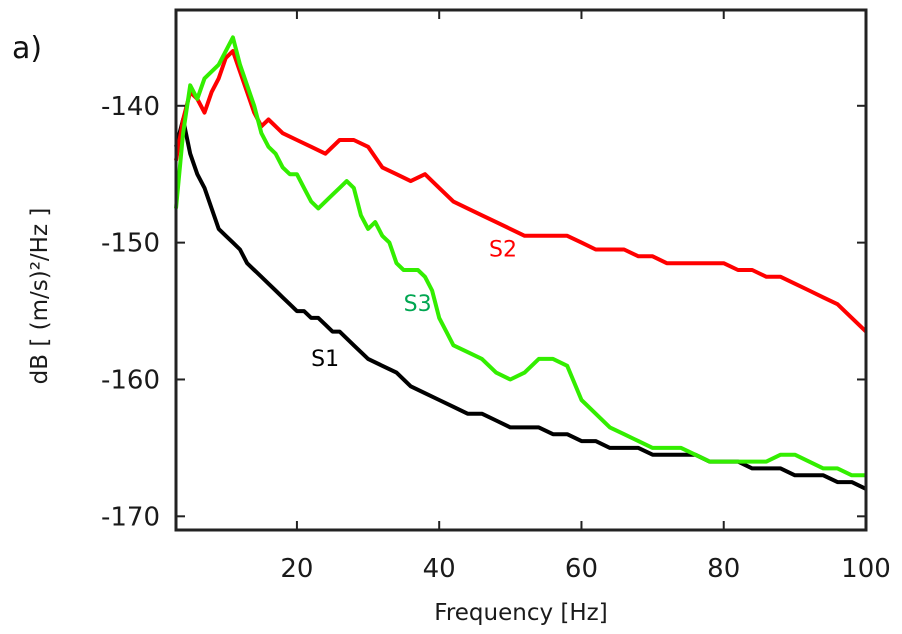  What do you see at coordinates (723, 569) in the screenshot?
I see `x-tick-label-80: 80` at bounding box center [723, 569].